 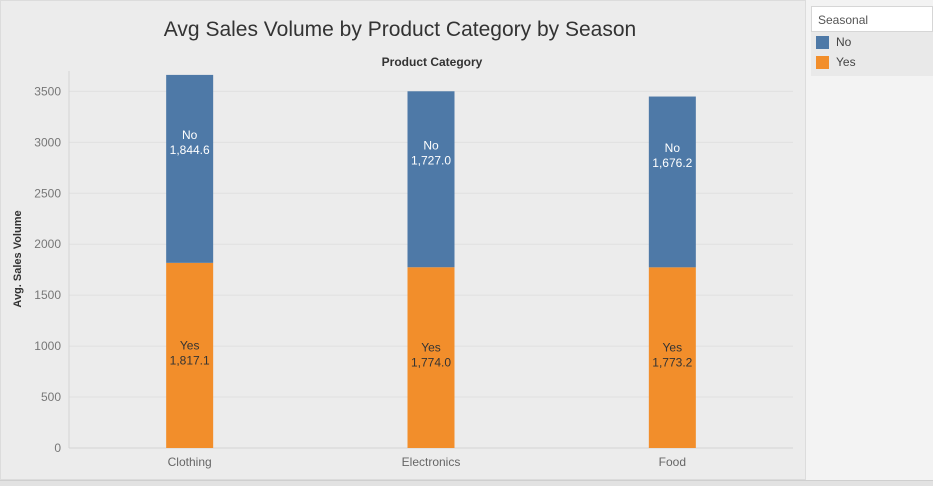 What do you see at coordinates (47, 295) in the screenshot?
I see `y-tick-label: 1500` at bounding box center [47, 295].